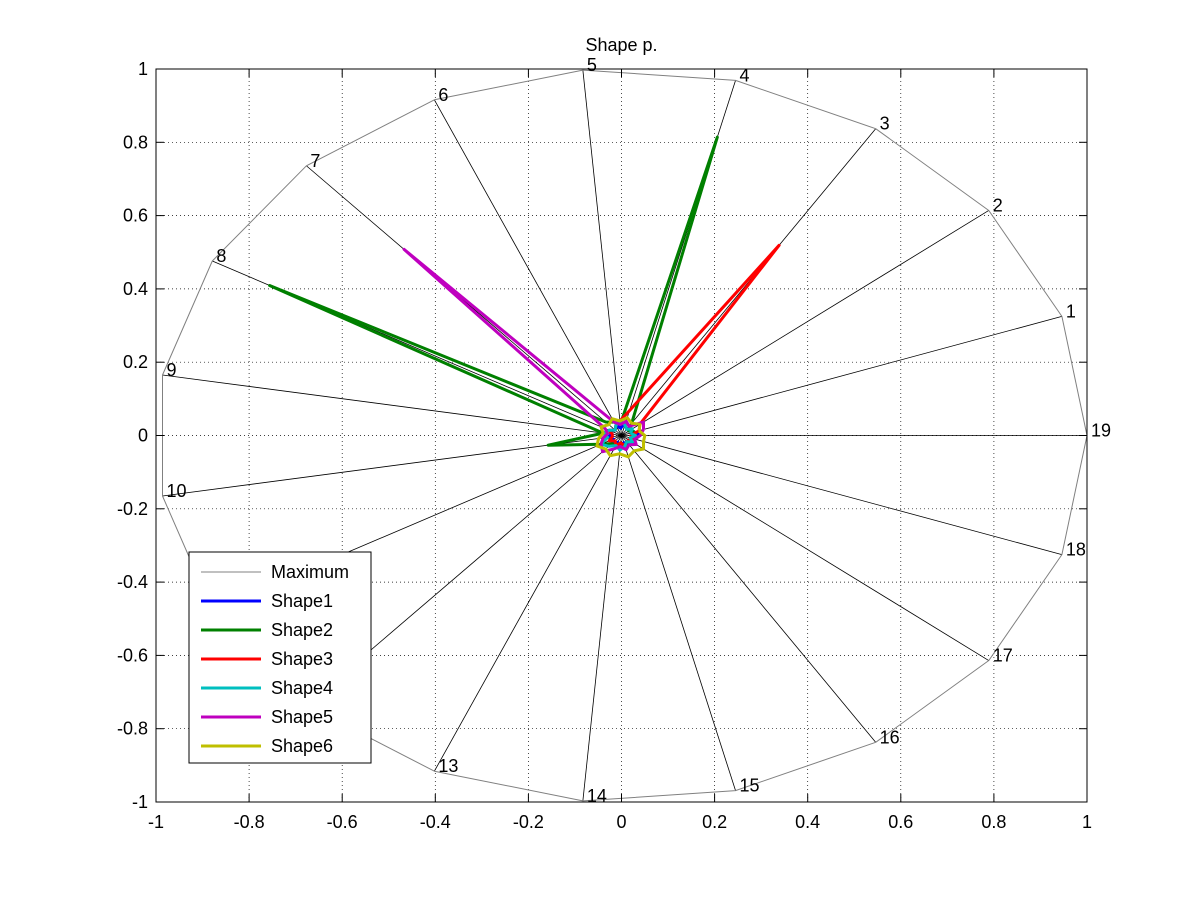 The image size is (1201, 906). I want to click on y-tick-label: 0.6, so click(135, 216).